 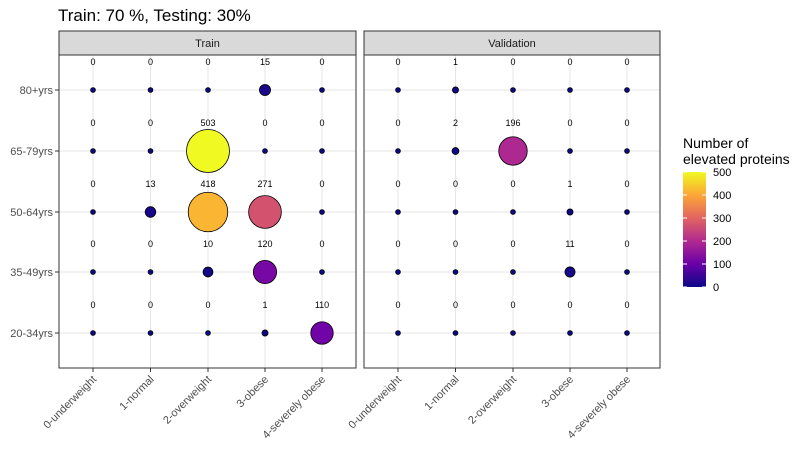 I want to click on legend-tick-label: 200, so click(x=722, y=242).